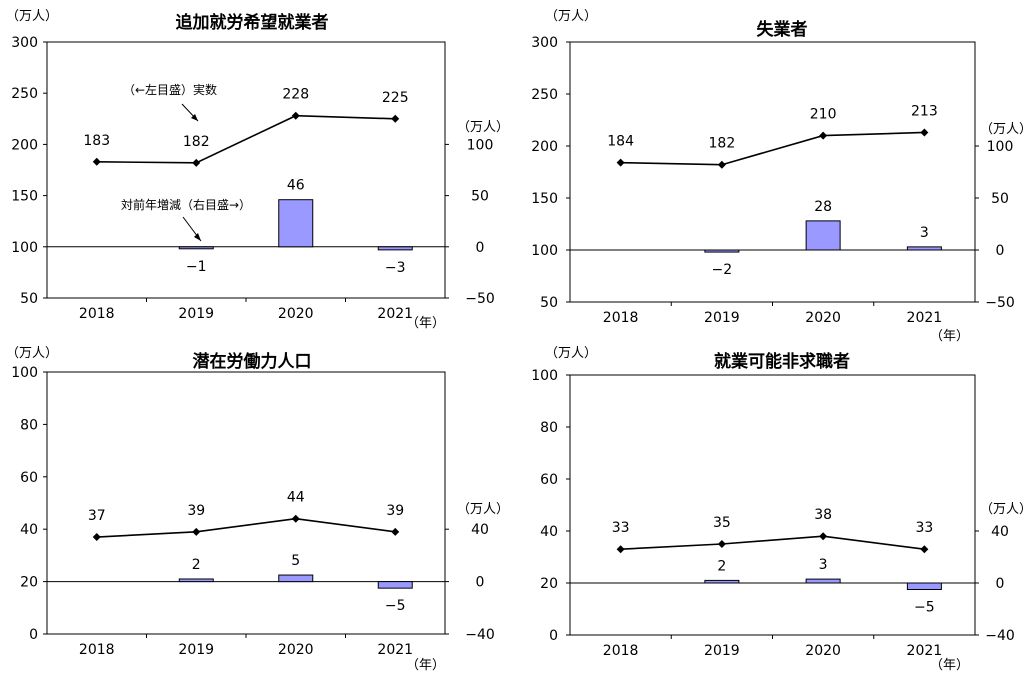  What do you see at coordinates (96, 537) in the screenshot?
I see `chart3-line-point-2018` at bounding box center [96, 537].